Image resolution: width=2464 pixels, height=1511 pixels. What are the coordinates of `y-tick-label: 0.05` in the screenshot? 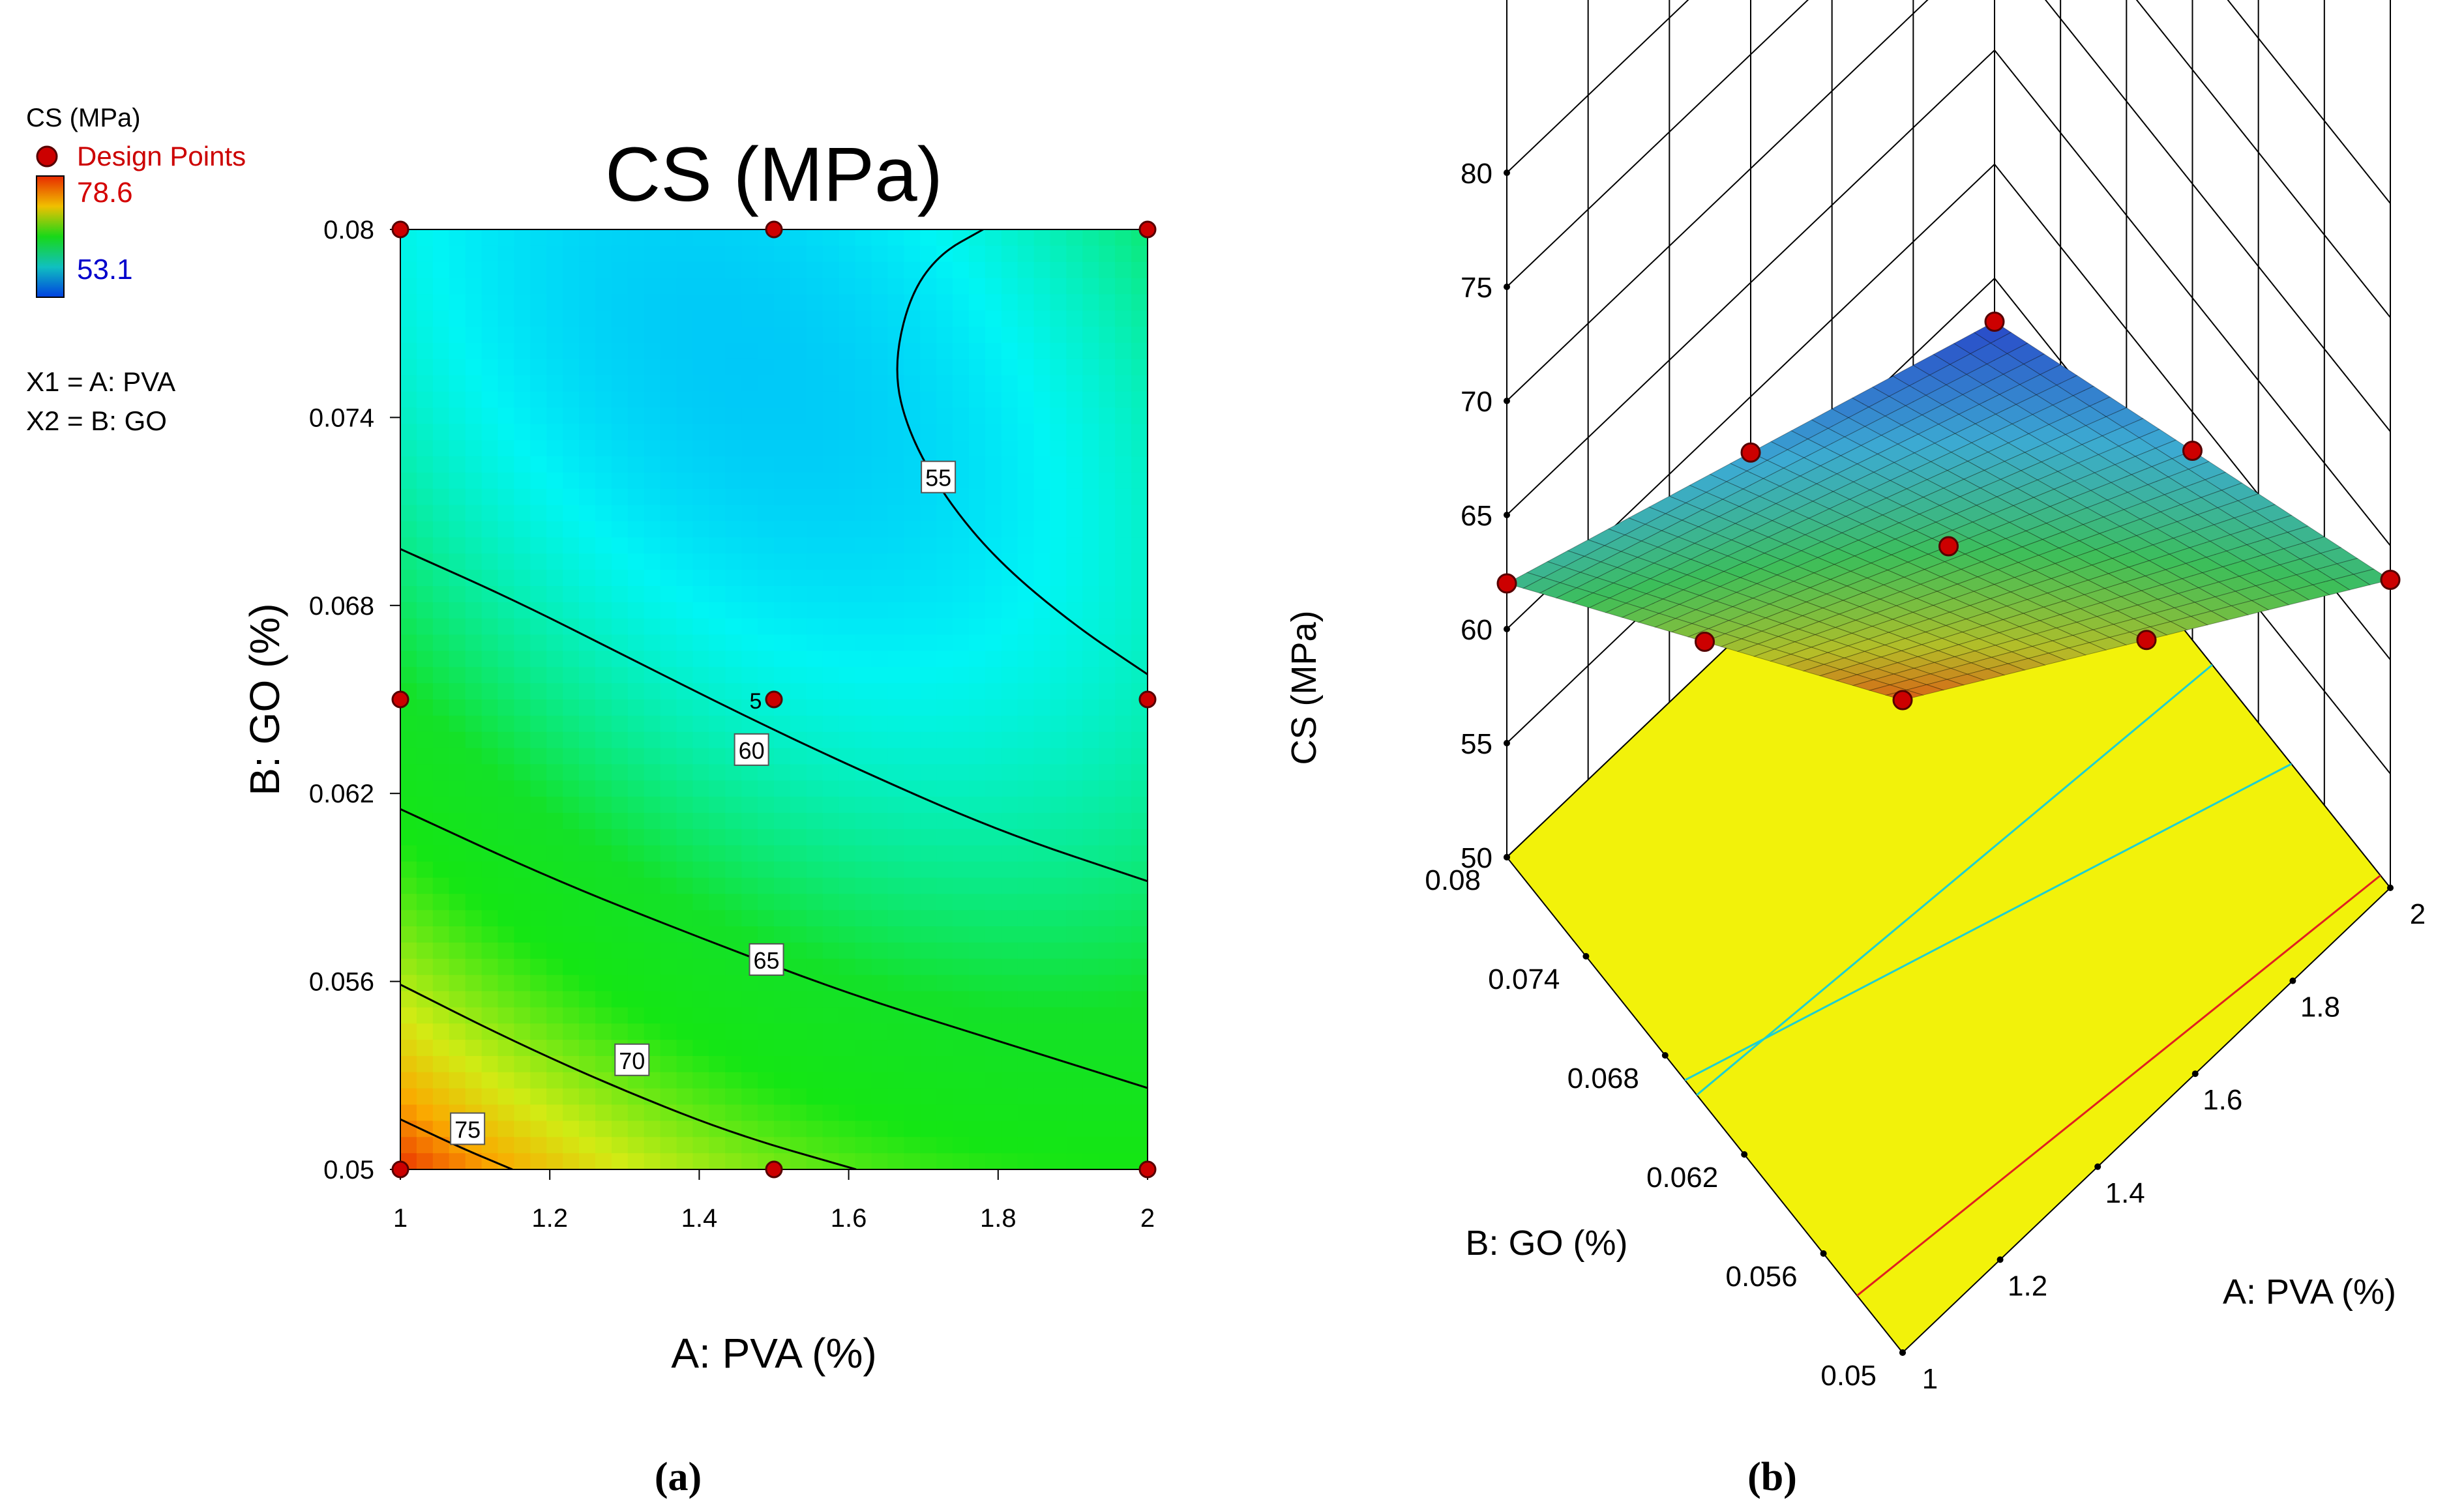 It's located at (1848, 1376).